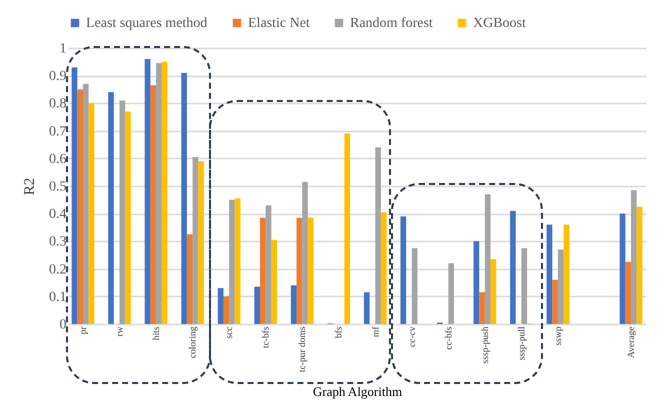 The width and height of the screenshot is (669, 401). What do you see at coordinates (193, 342) in the screenshot?
I see `x-tick-label: coloring` at bounding box center [193, 342].